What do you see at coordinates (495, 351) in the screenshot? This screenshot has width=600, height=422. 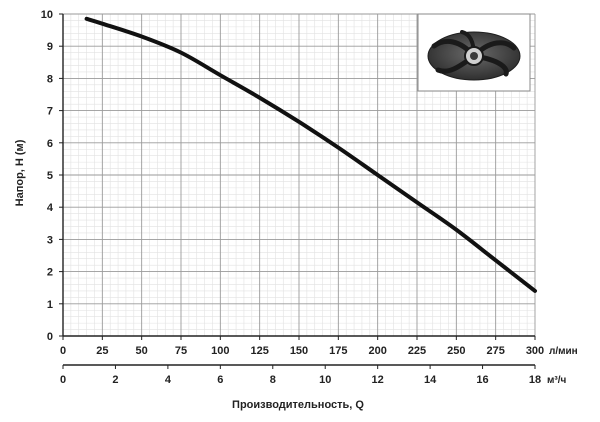 I see `x-tick-label: 275` at bounding box center [495, 351].